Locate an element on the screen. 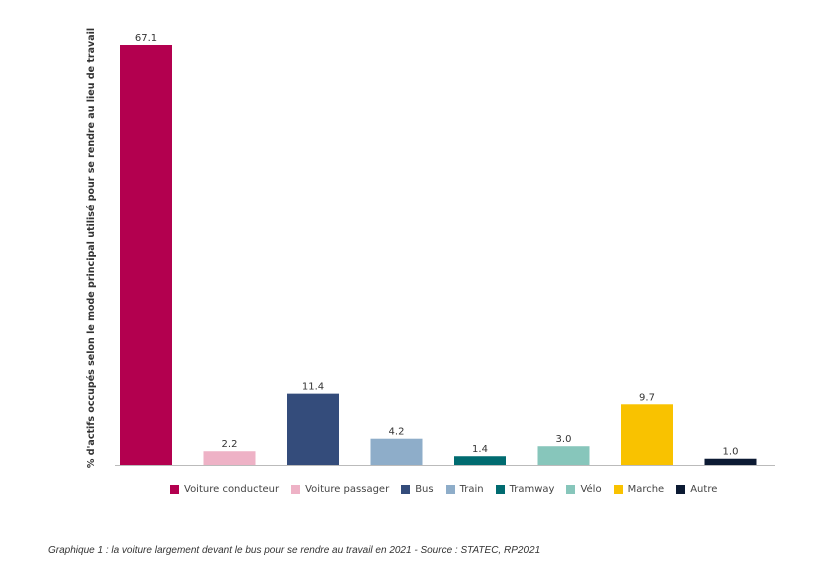  data-label: 67.1 is located at coordinates (146, 38).